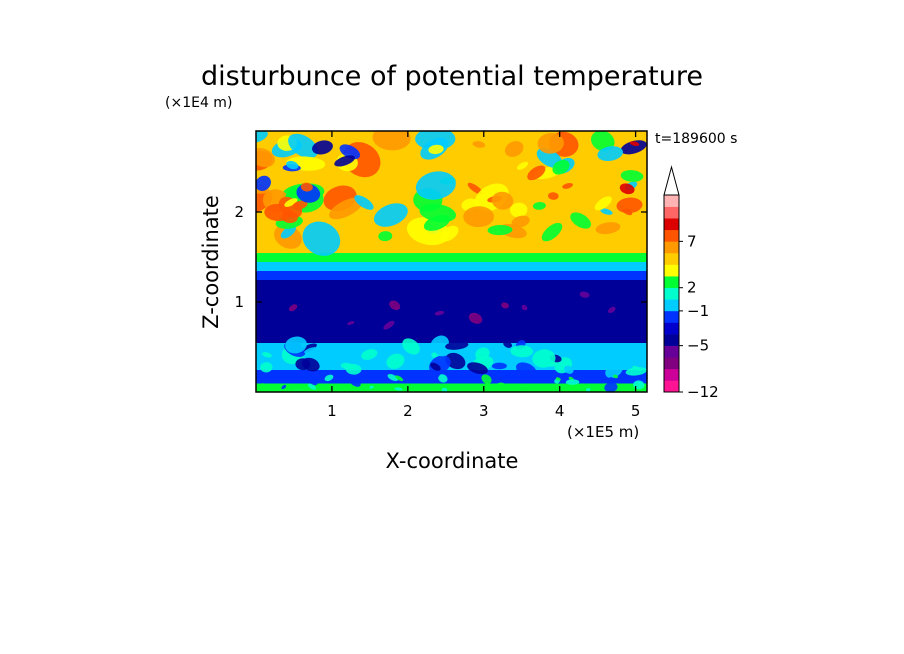 This screenshot has height=654, width=904. What do you see at coordinates (332, 411) in the screenshot?
I see `x-tick-label-0: 1` at bounding box center [332, 411].